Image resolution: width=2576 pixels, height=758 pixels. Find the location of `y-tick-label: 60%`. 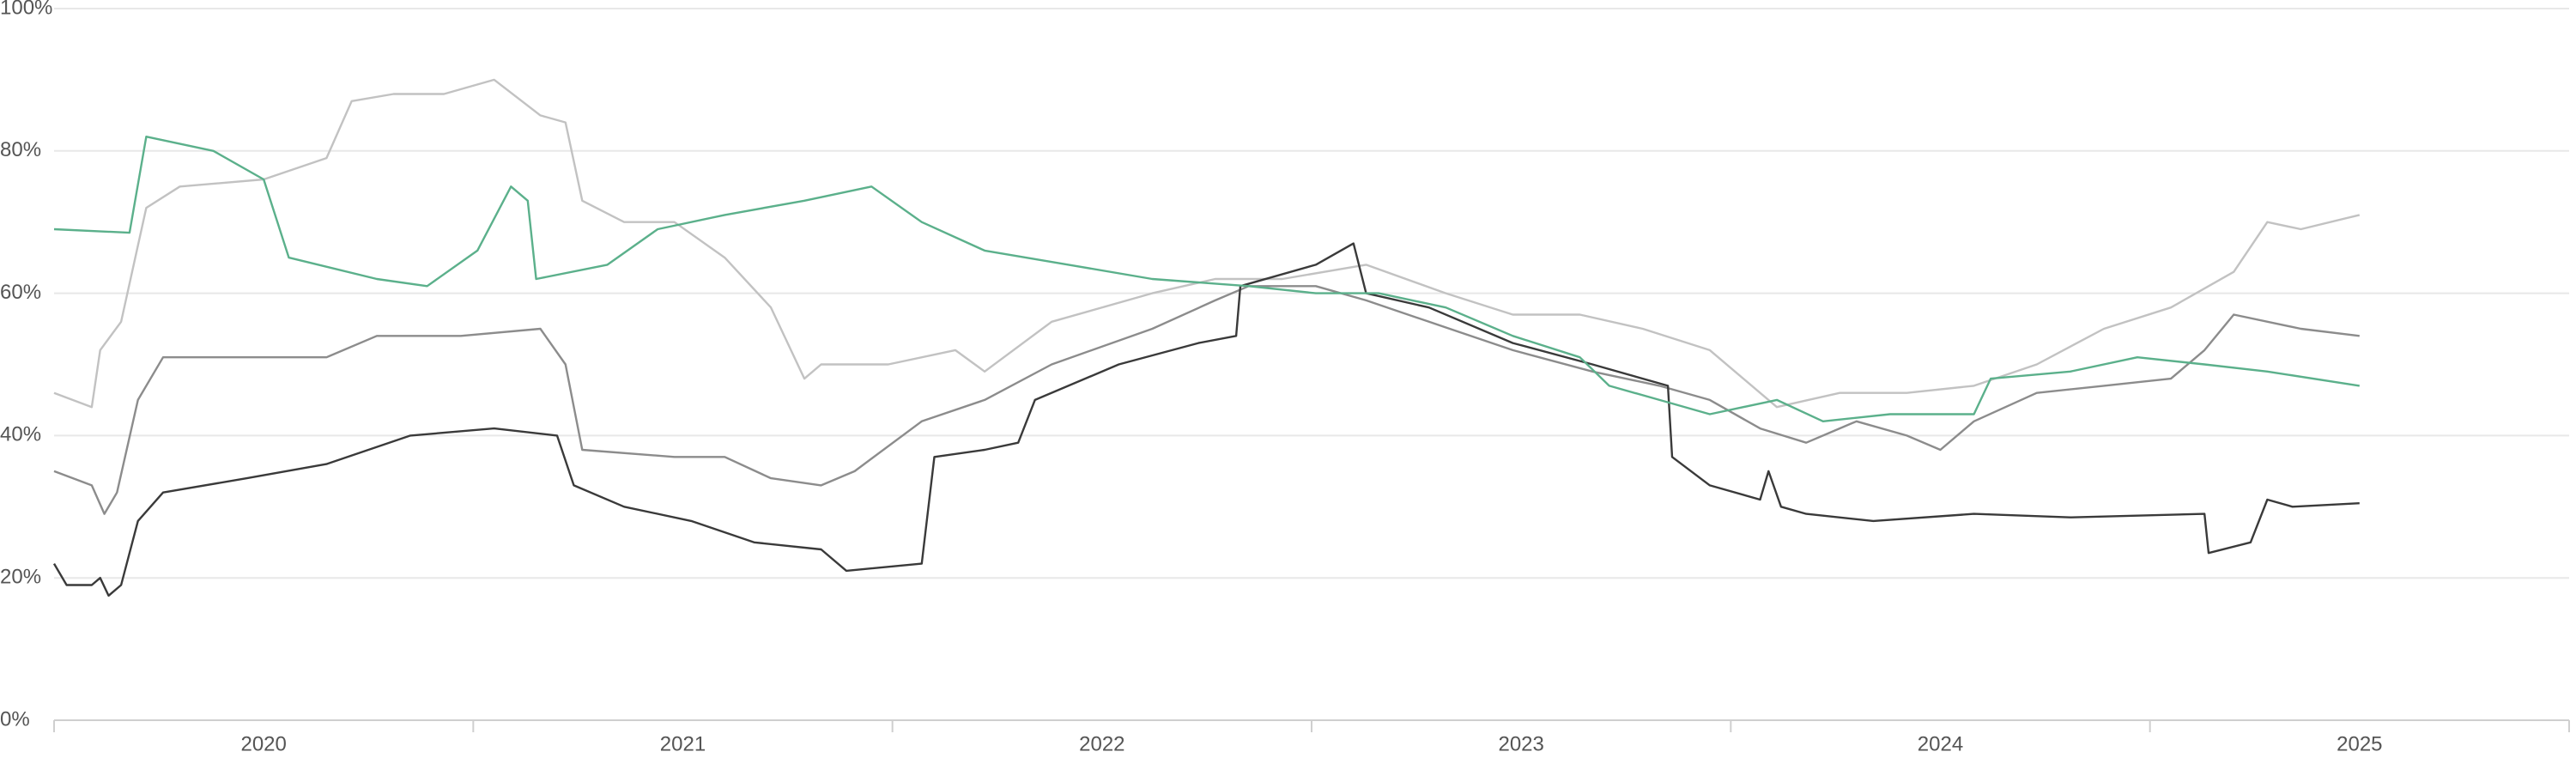

y-tick-label: 60% is located at coordinates (20, 293).